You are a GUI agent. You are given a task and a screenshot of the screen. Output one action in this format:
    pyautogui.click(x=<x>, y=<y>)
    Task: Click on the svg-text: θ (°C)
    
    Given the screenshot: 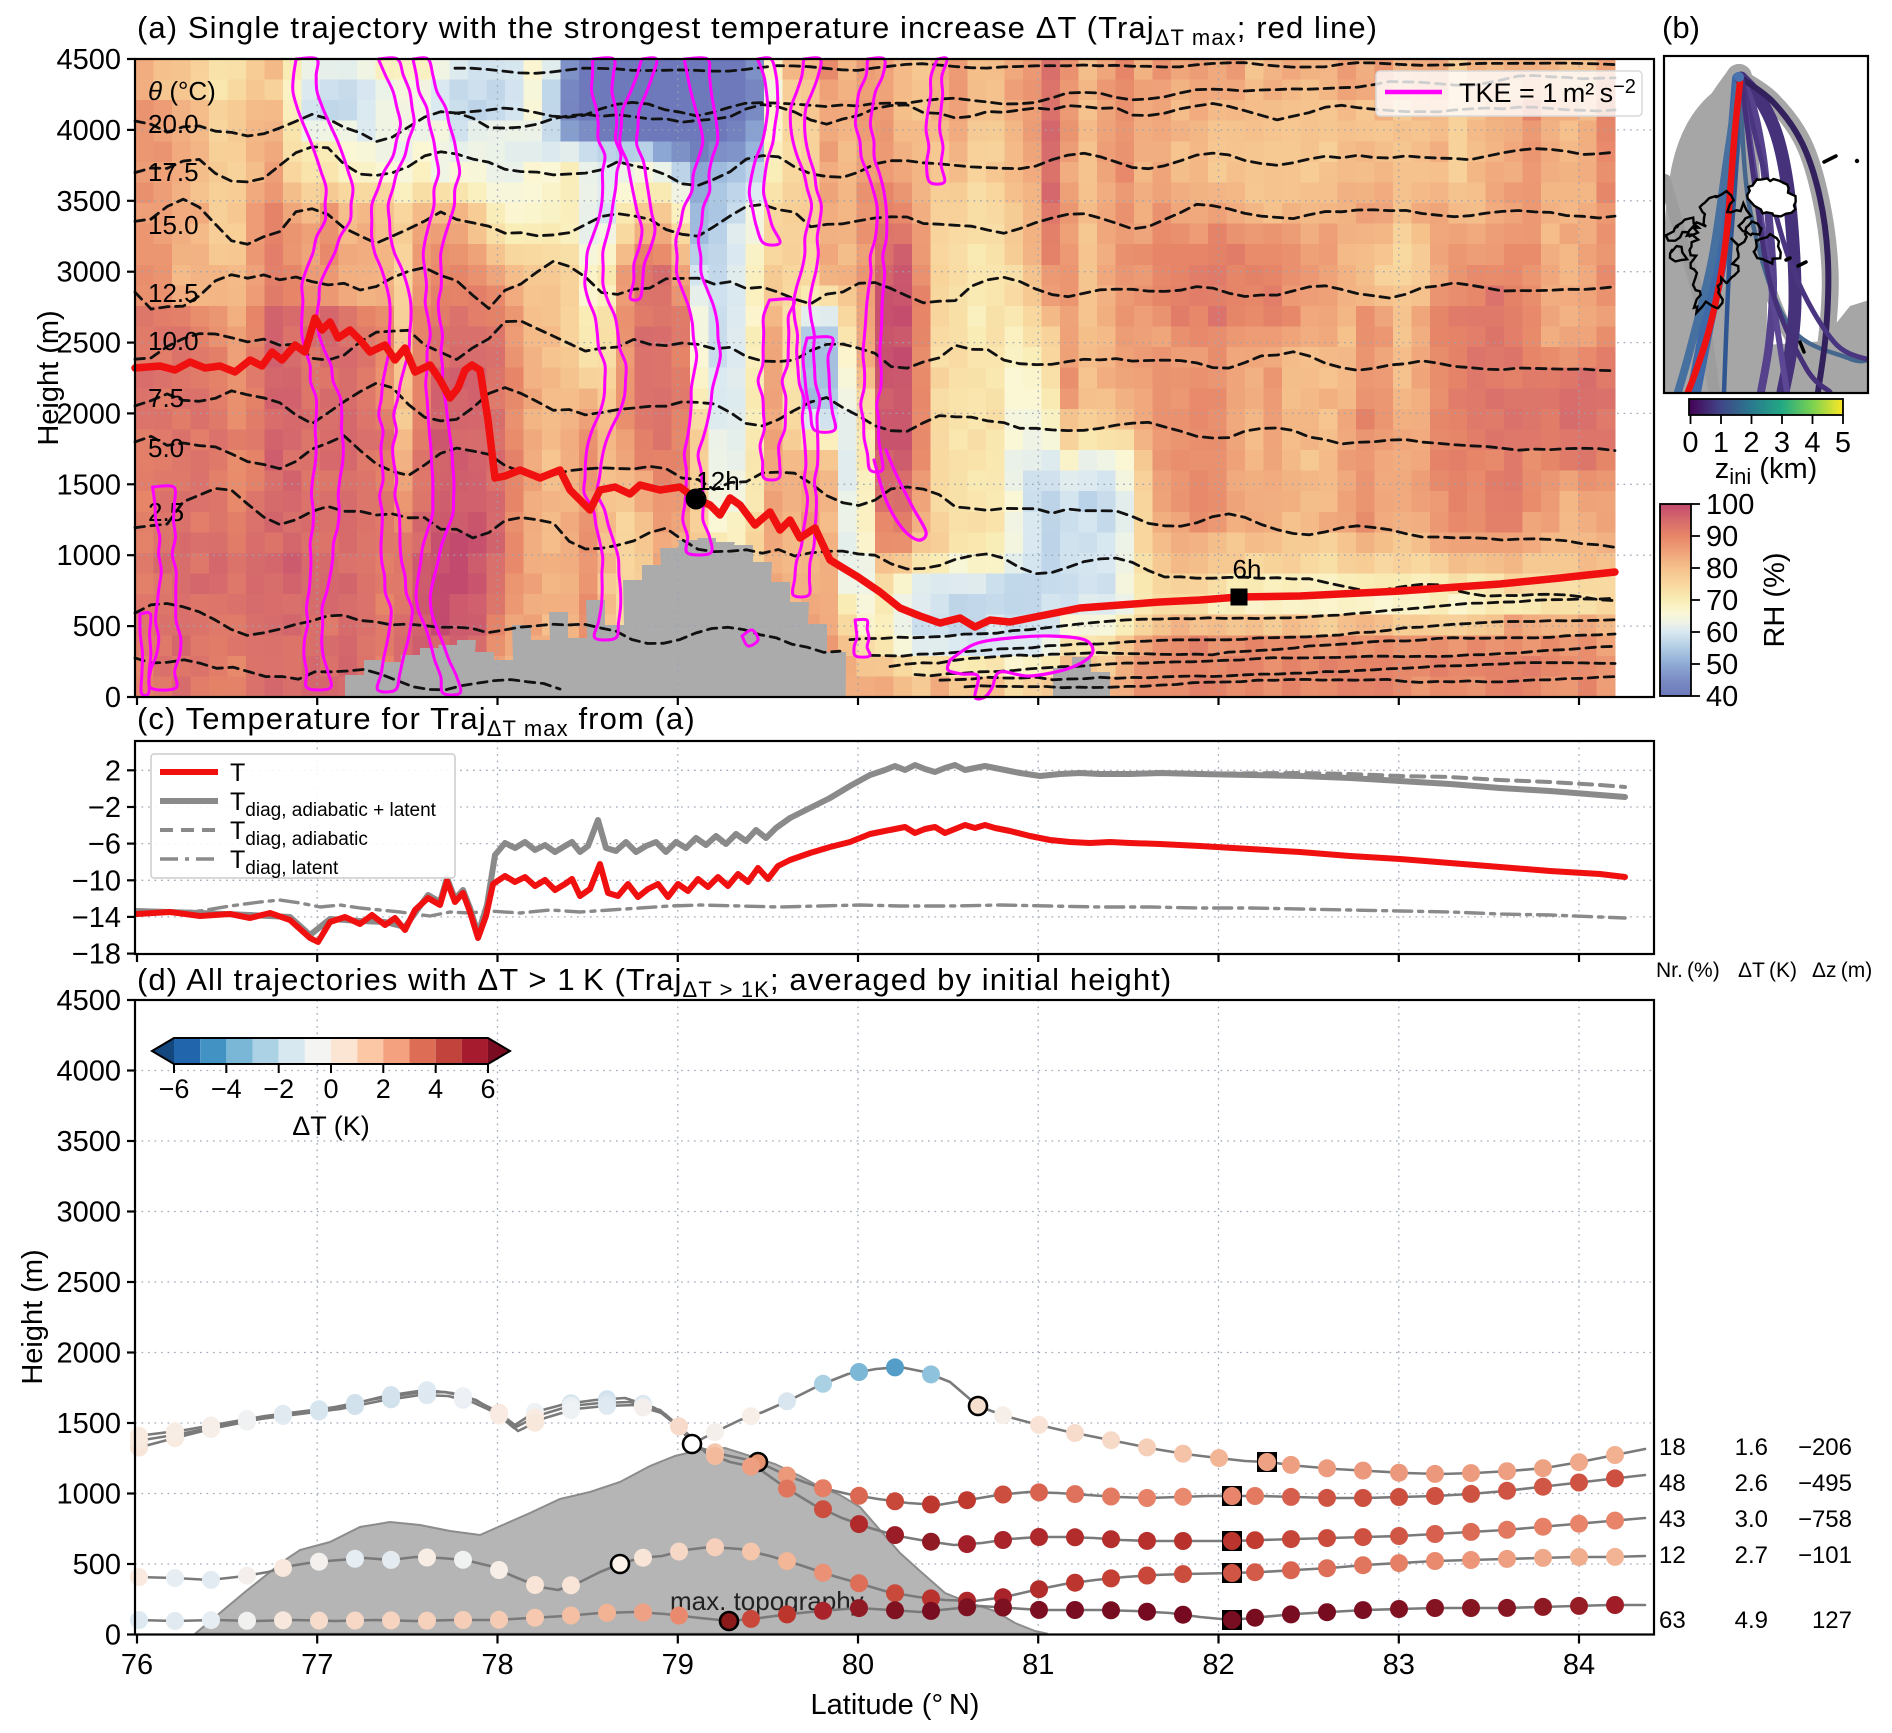 What is the action you would take?
    pyautogui.click(x=182, y=91)
    